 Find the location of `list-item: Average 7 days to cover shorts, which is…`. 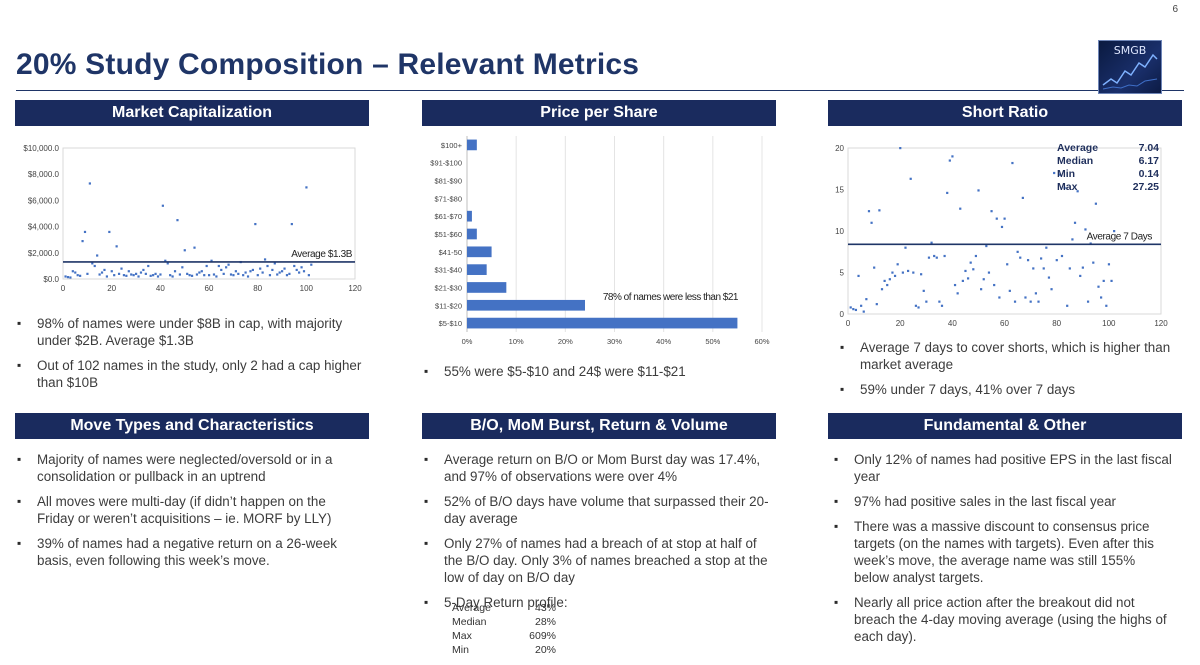

list-item: Average 7 days to cover shorts, which is… is located at coordinates (1005, 356).